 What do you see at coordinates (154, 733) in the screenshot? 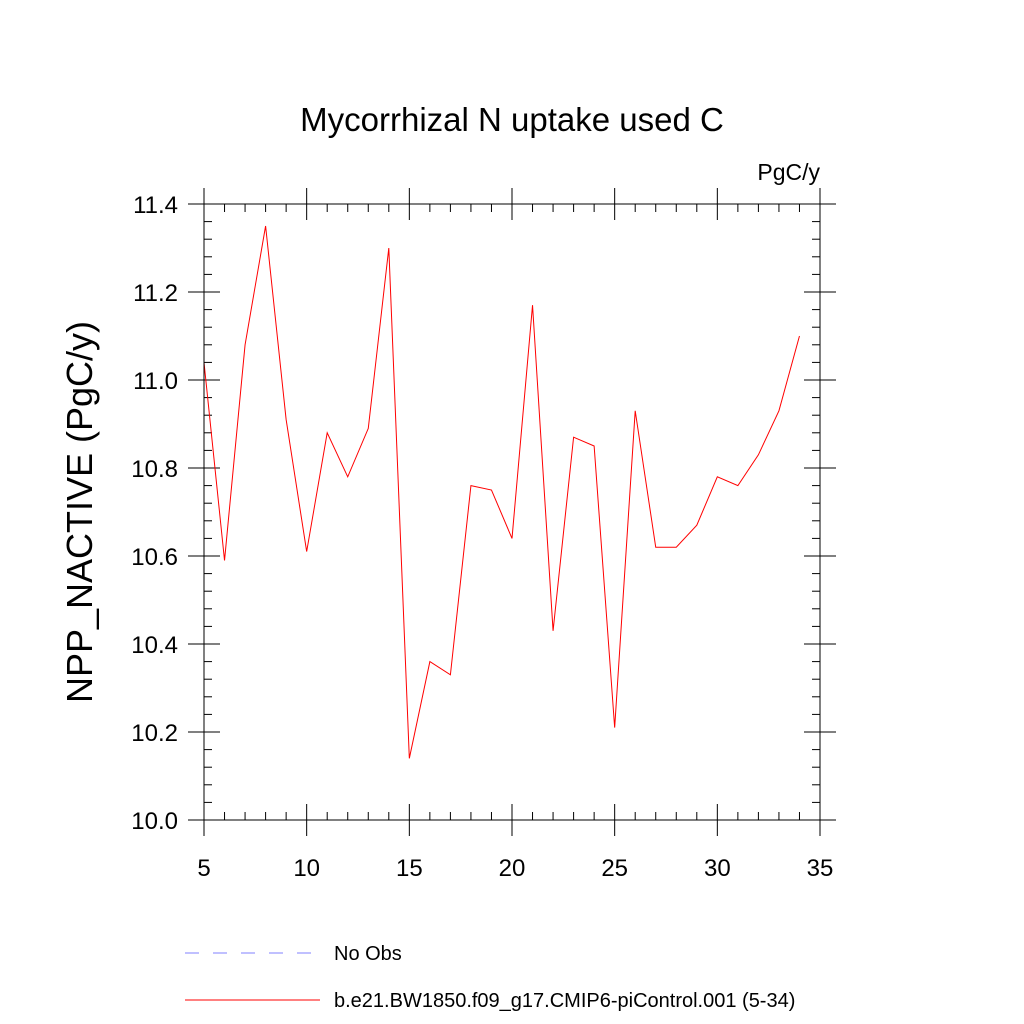
I see `y-tick-label: 10.2` at bounding box center [154, 733].